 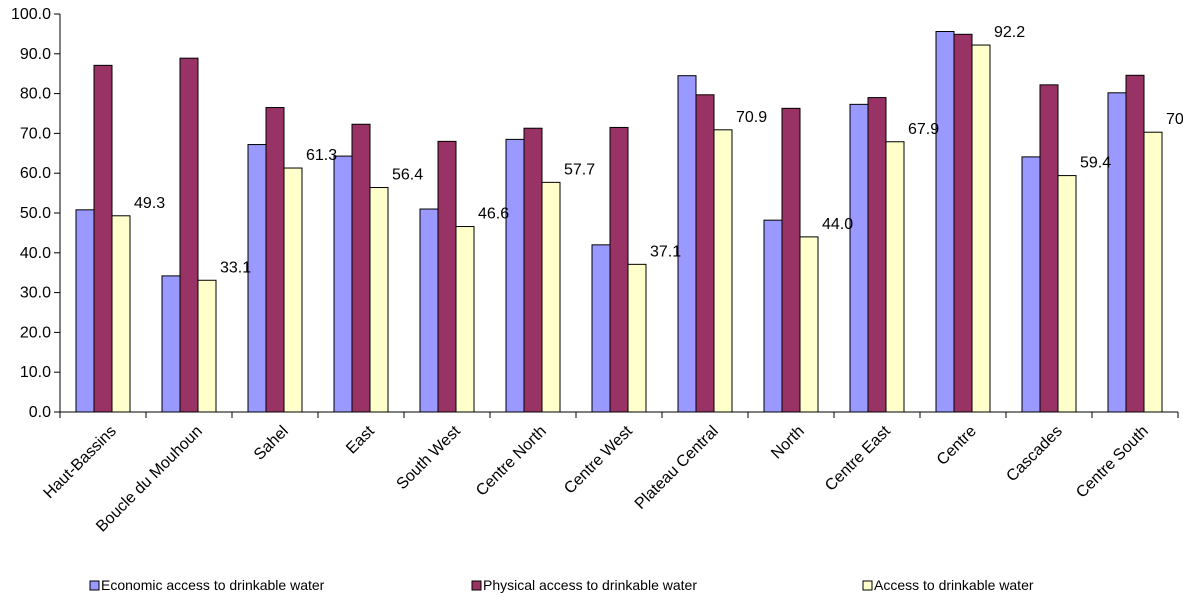 What do you see at coordinates (1095, 163) in the screenshot?
I see `data-label: 59.4` at bounding box center [1095, 163].